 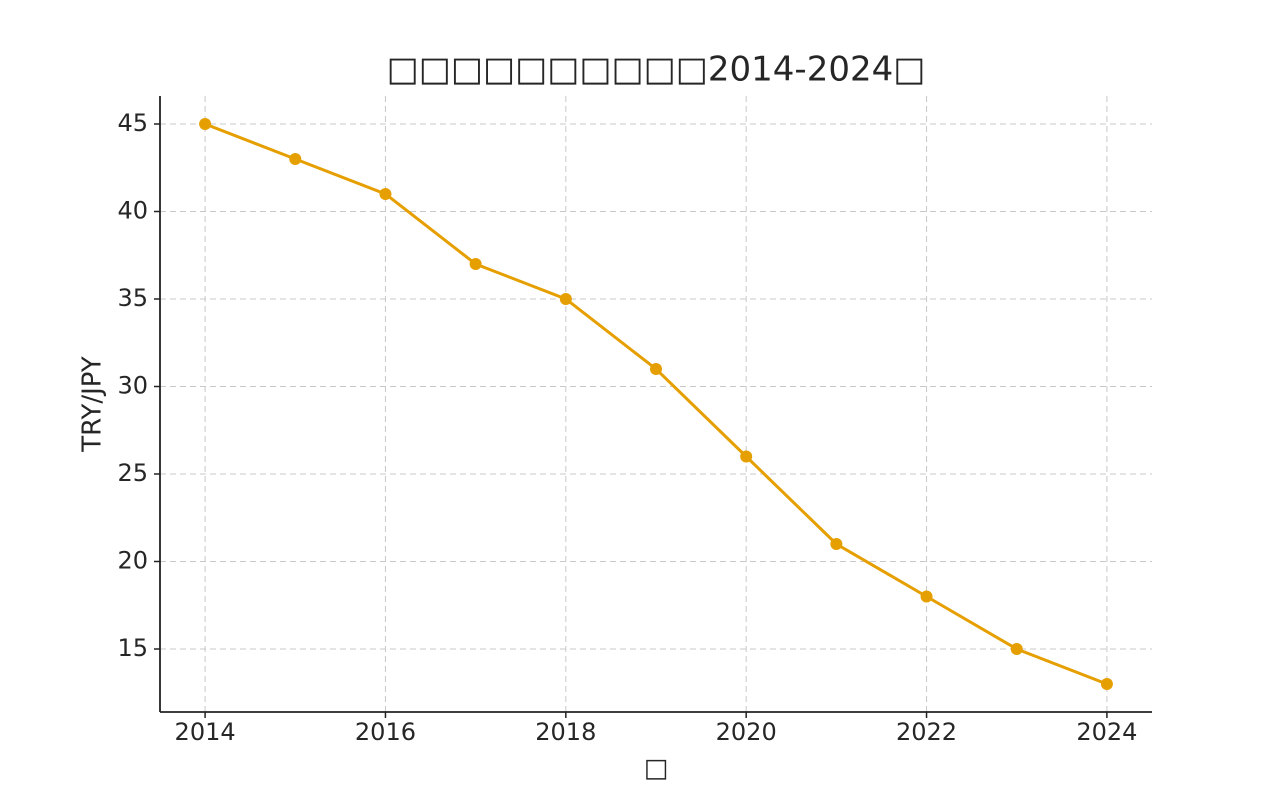 What do you see at coordinates (132, 561) in the screenshot?
I see `y-tick-label: 20` at bounding box center [132, 561].